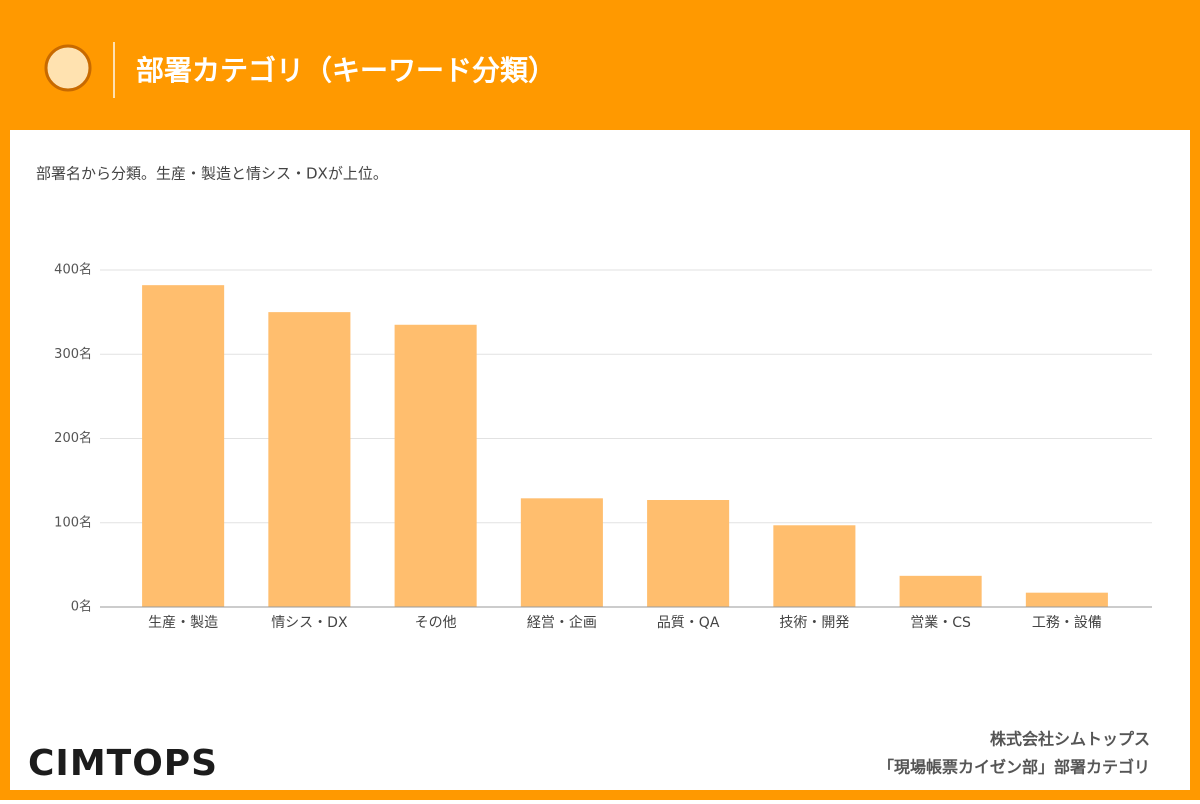 The width and height of the screenshot is (1200, 804). I want to click on y-tick-label: 400名, so click(73, 270).